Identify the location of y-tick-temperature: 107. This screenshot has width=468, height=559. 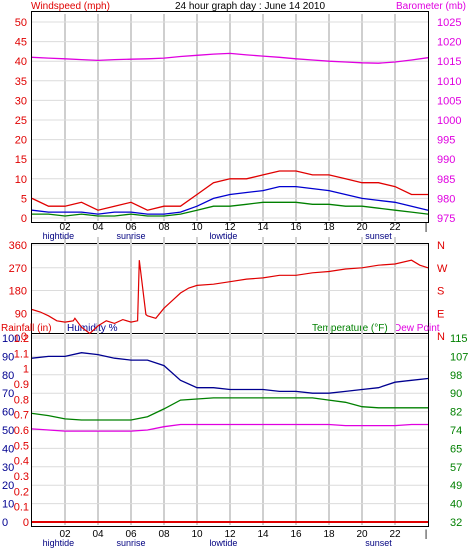
(459, 357).